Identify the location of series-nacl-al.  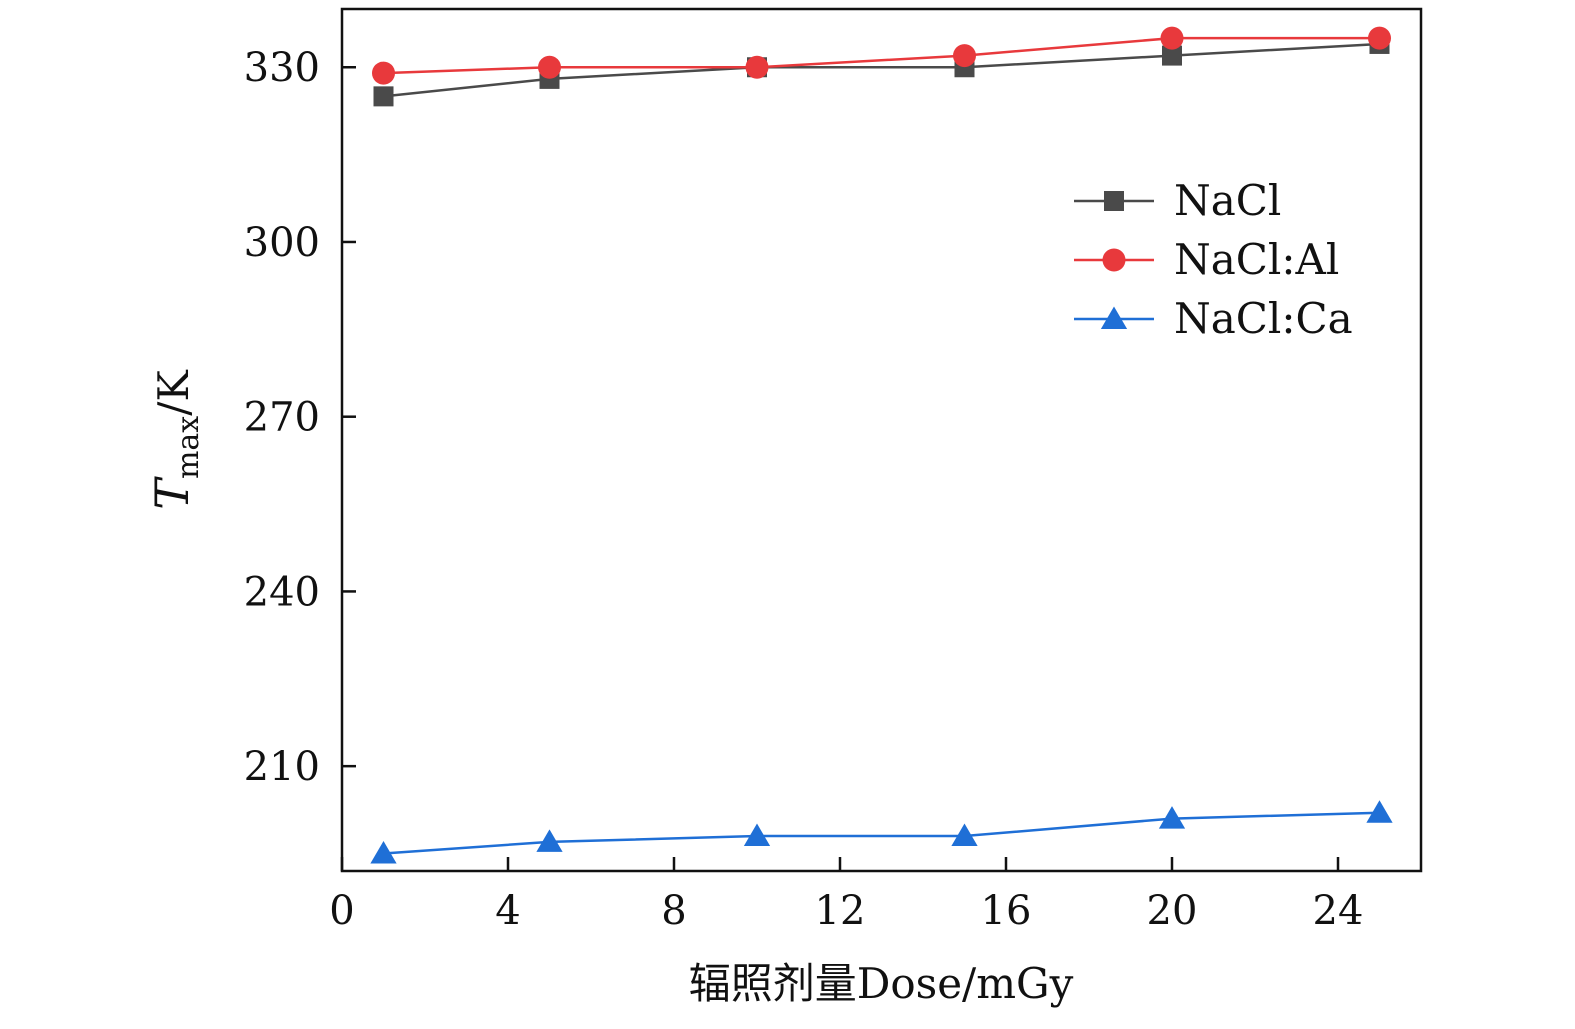
(881, 55).